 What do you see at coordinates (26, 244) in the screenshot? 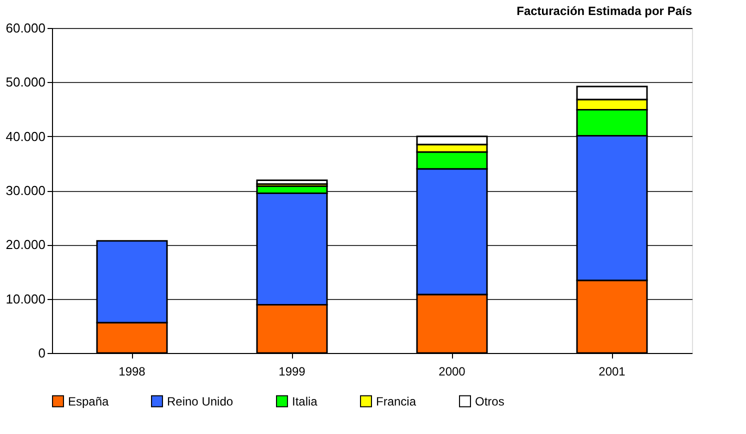
I see `y-tick-label: 20.000` at bounding box center [26, 244].